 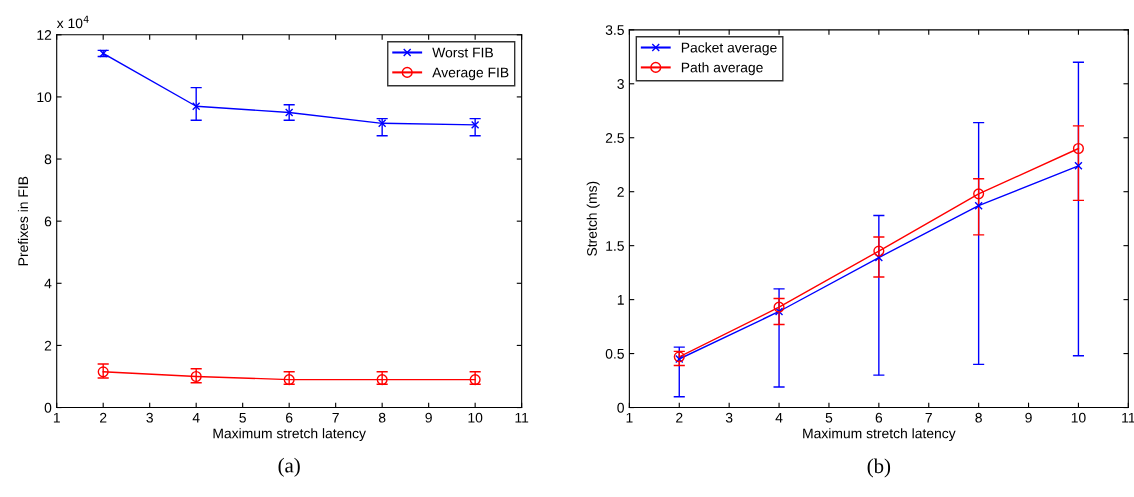 What do you see at coordinates (615, 246) in the screenshot?
I see `y-tick-label: 1.5` at bounding box center [615, 246].